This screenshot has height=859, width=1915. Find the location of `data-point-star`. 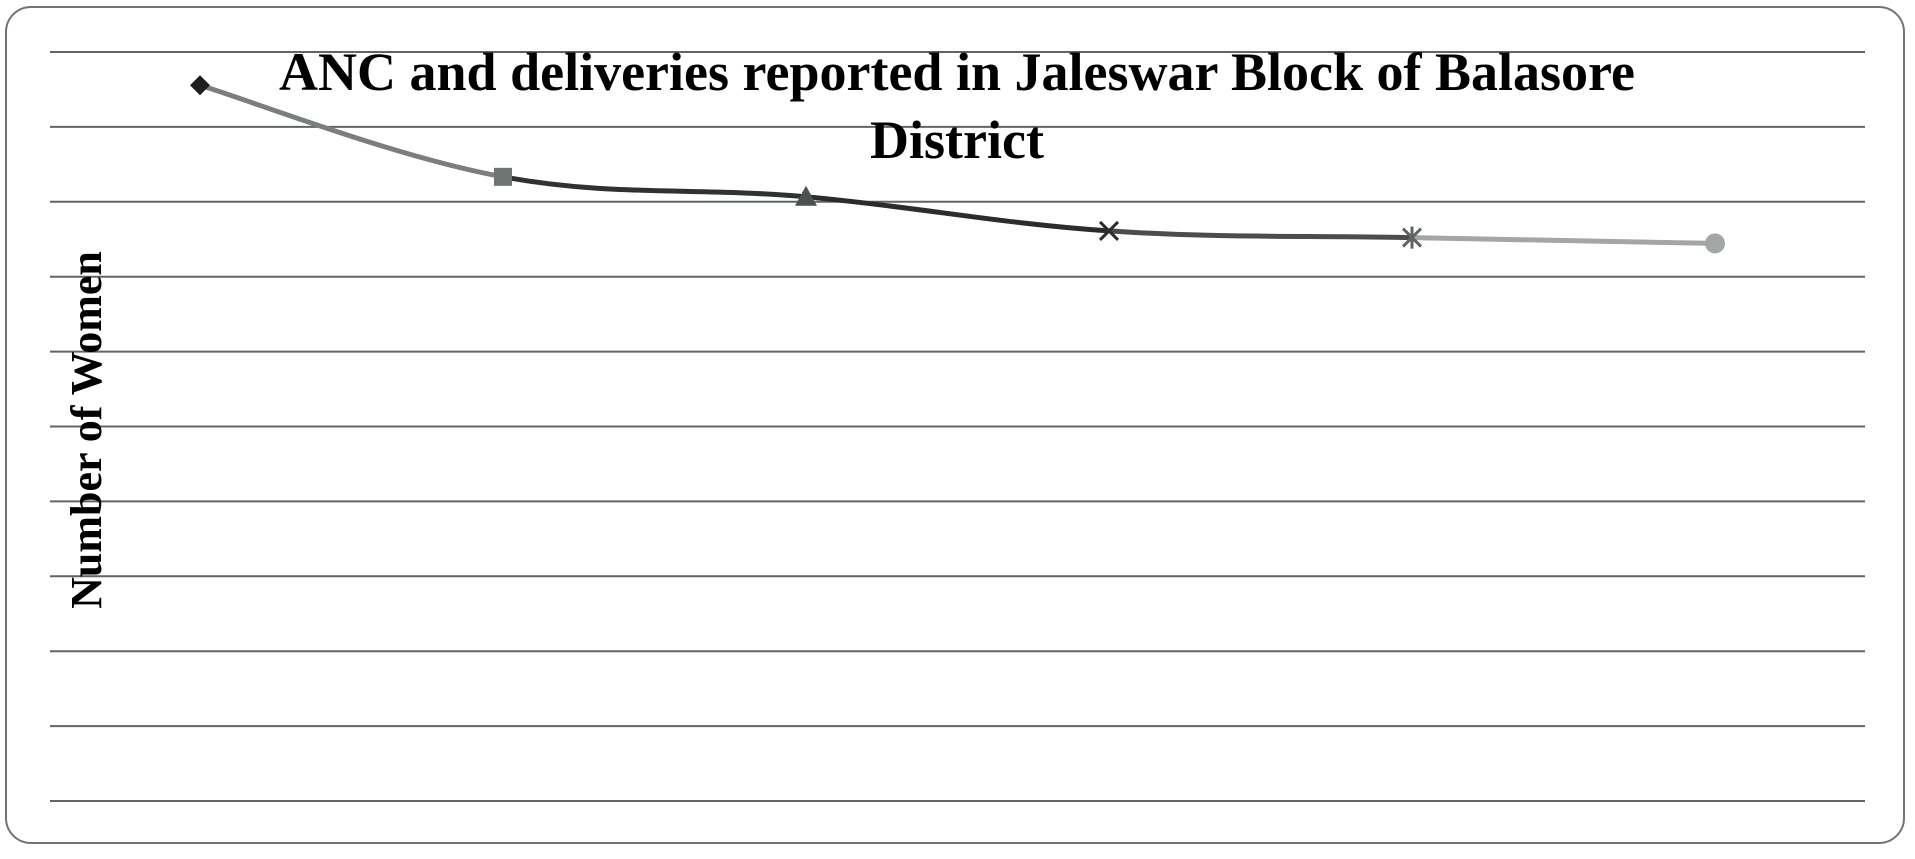

data-point-star is located at coordinates (1412, 237).